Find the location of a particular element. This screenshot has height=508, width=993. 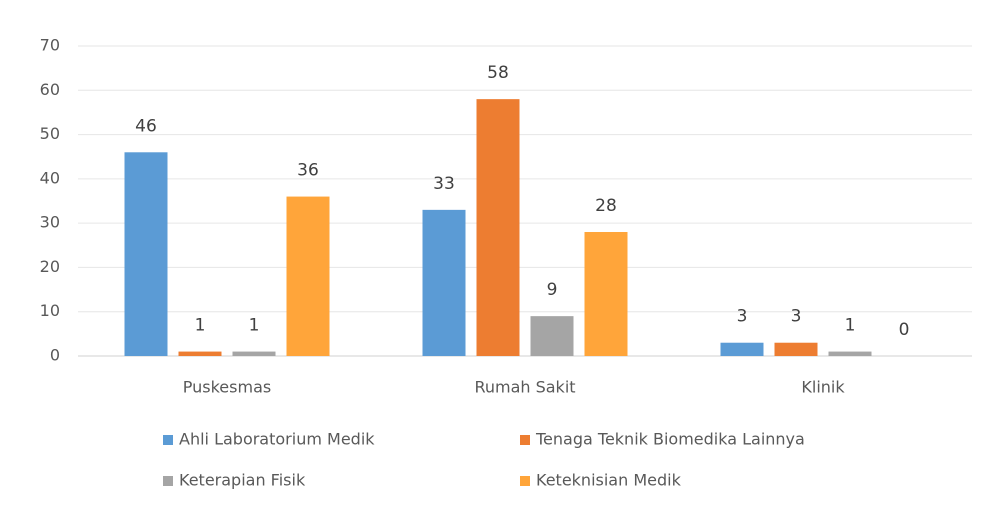

y-tick-label: 20 is located at coordinates (50, 266).